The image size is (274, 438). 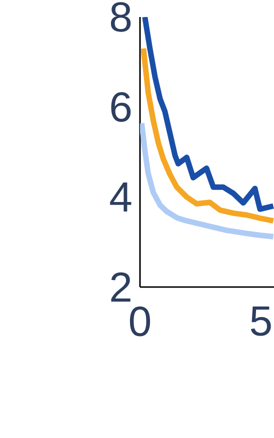 I want to click on x-tick-label: 5, so click(x=260, y=321).